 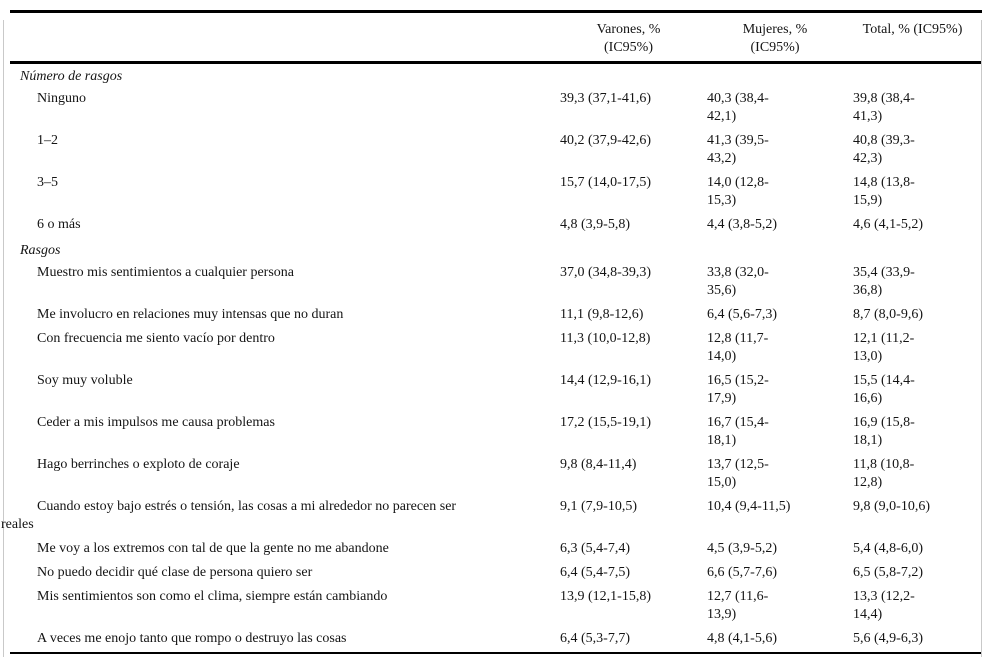 What do you see at coordinates (884, 389) in the screenshot?
I see `total-value: 15,5 (14,4- 16,6)` at bounding box center [884, 389].